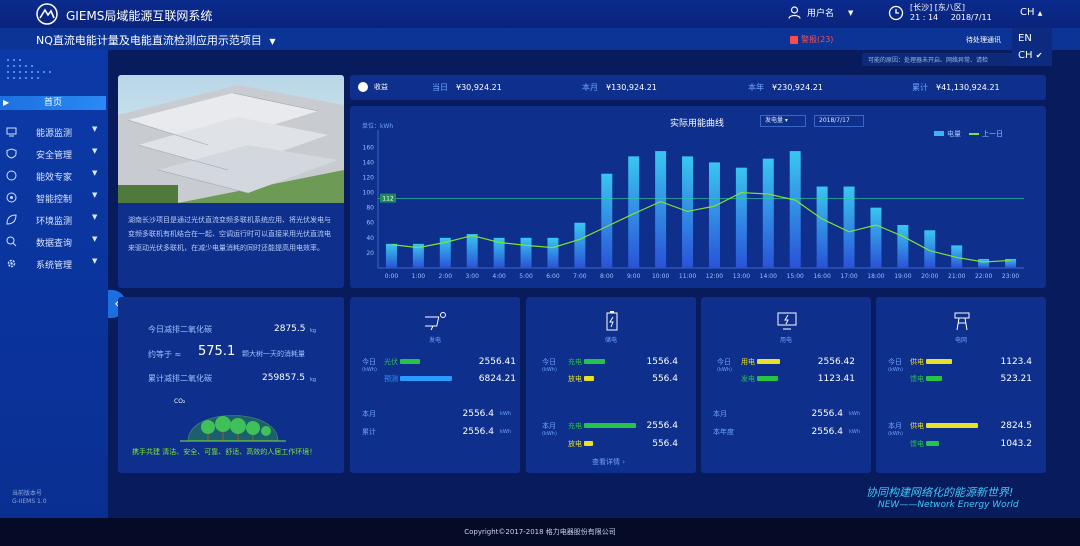 The image size is (1080, 546). I want to click on y-tick-label: 100, so click(369, 193).